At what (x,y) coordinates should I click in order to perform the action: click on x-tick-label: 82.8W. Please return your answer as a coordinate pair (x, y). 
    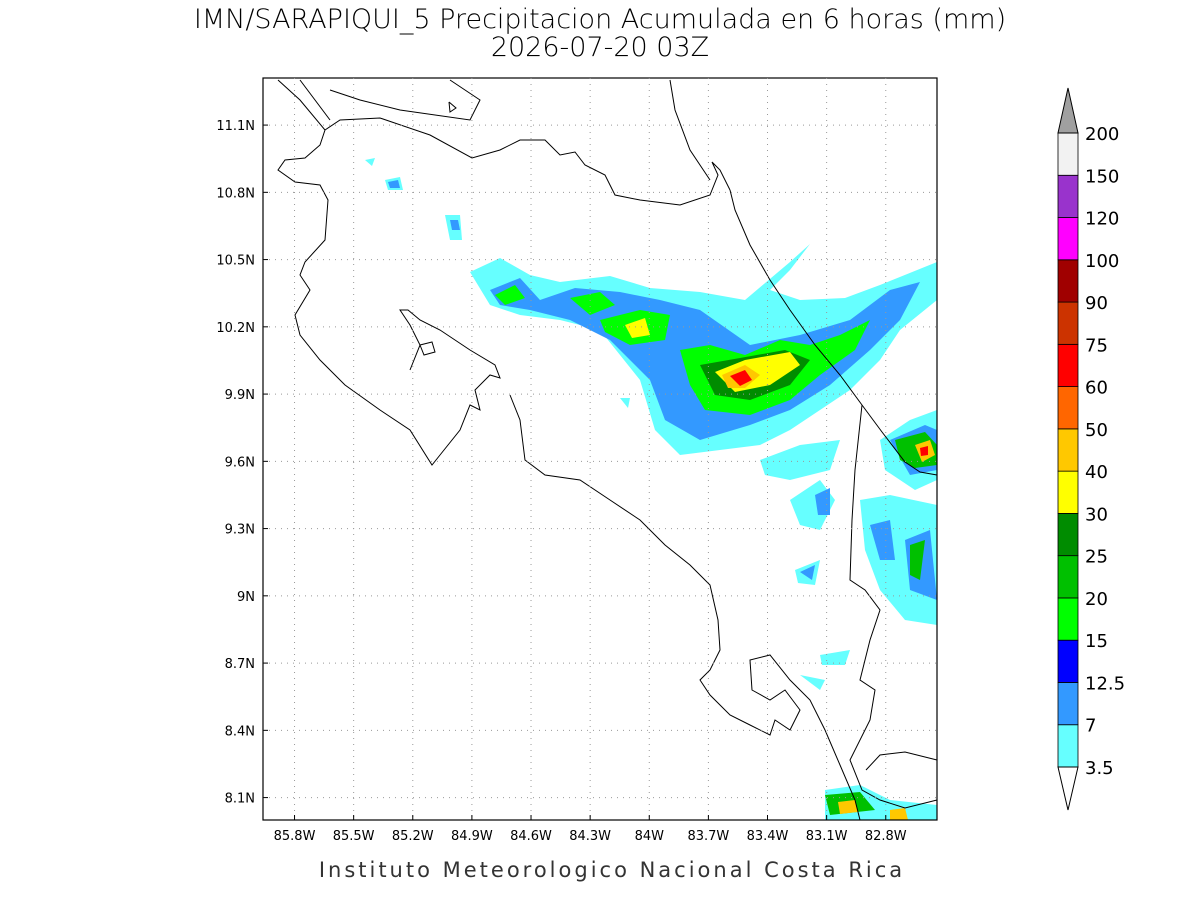
    Looking at the image, I should click on (886, 836).